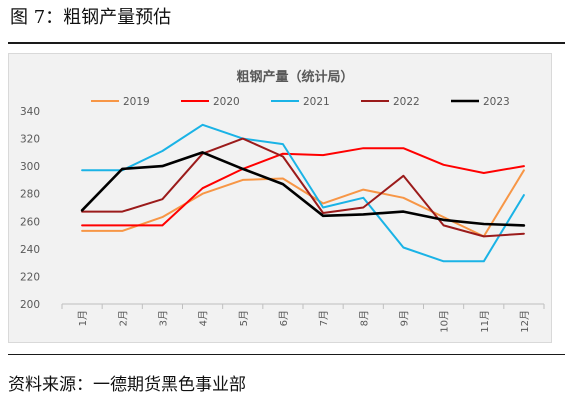 Image resolution: width=575 pixels, height=407 pixels. I want to click on legend: 2019 2020 2021 2022 2023, so click(300, 102).